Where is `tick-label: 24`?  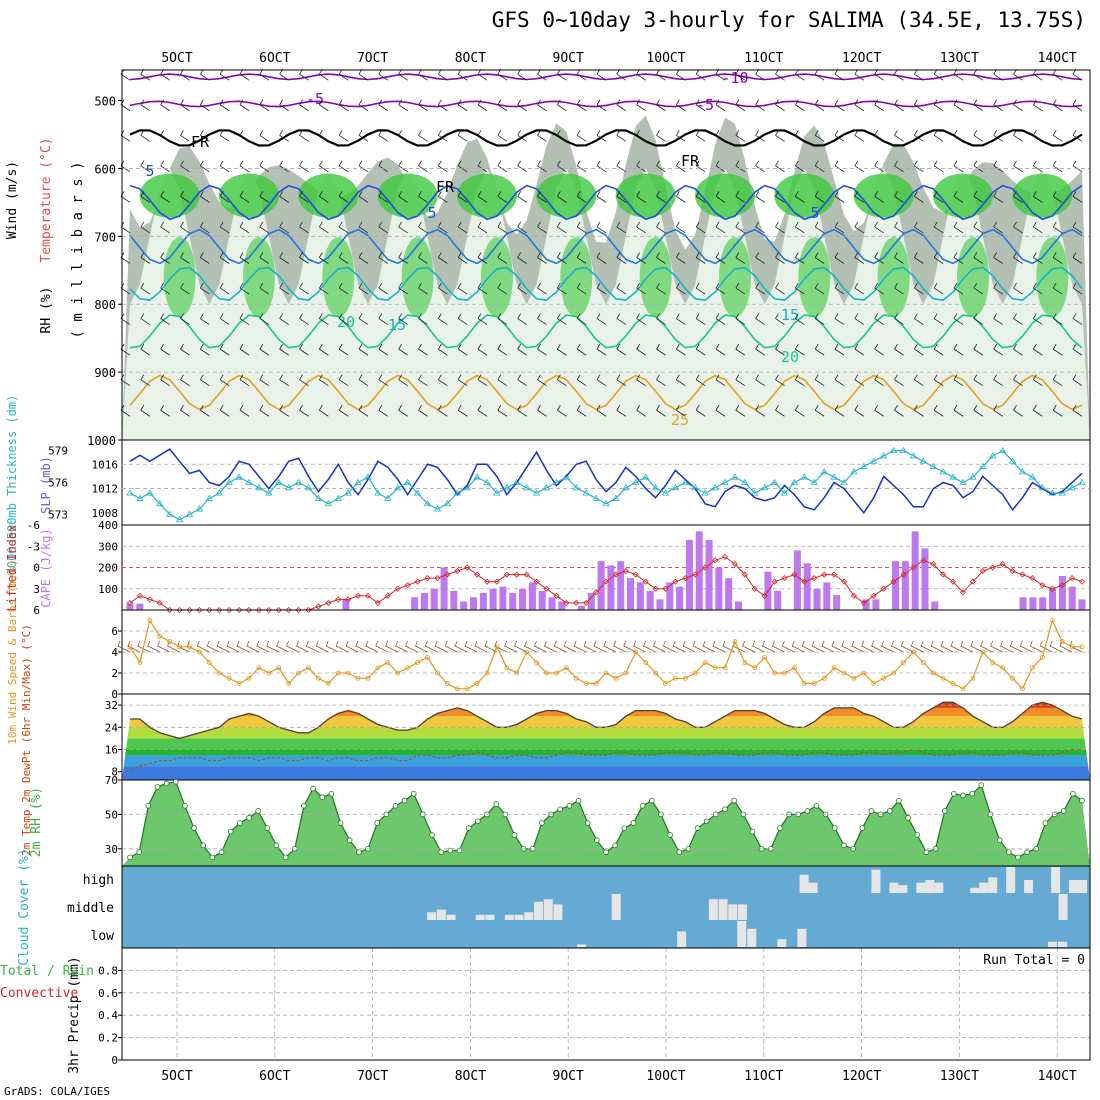
tick-label: 24 is located at coordinates (112, 727).